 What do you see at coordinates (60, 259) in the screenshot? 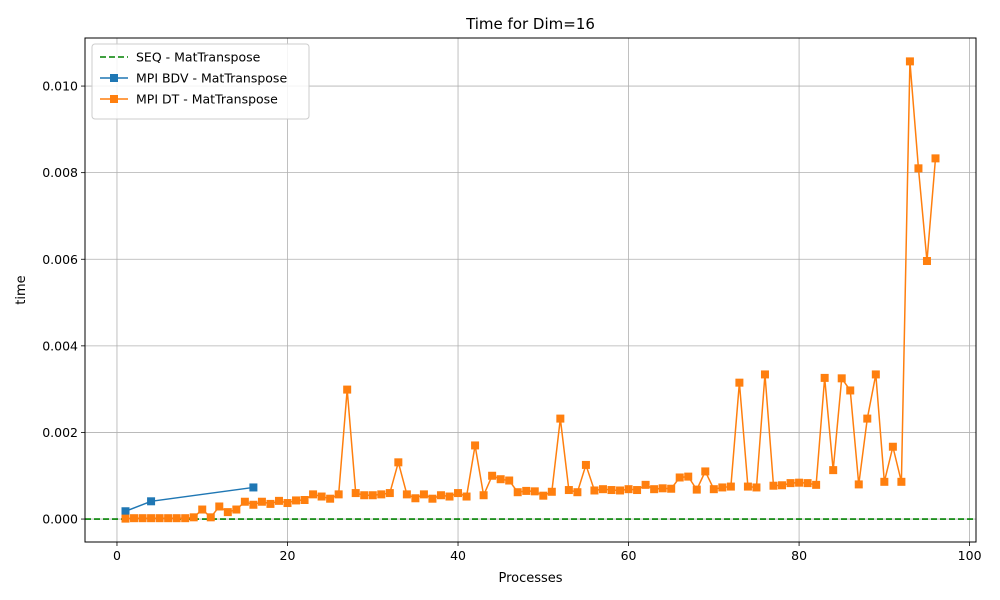
I see `y-tick-label: 0.006` at bounding box center [60, 259].